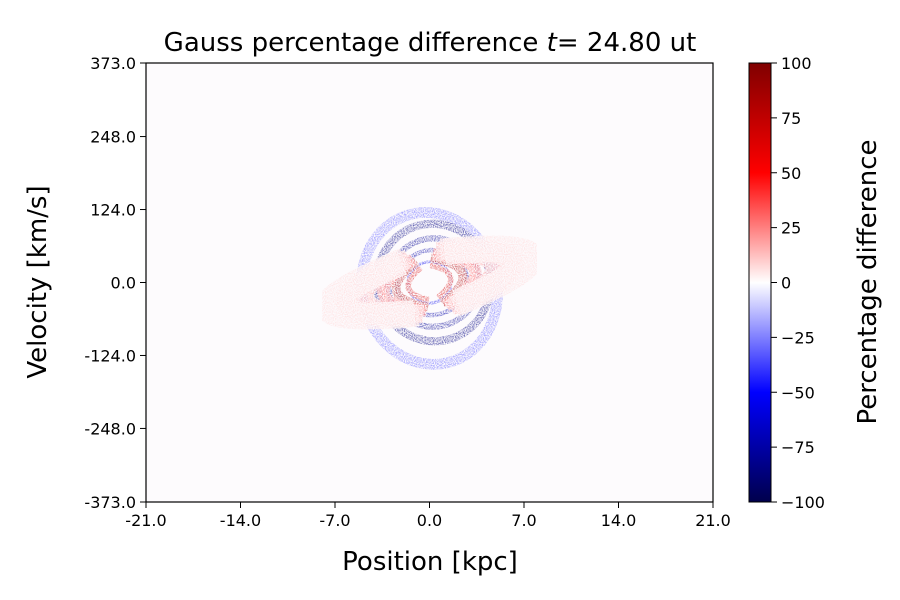 This screenshot has width=900, height=600. Describe the element at coordinates (38, 281) in the screenshot. I see `y-axis-label: Velocity [km/s]` at that location.